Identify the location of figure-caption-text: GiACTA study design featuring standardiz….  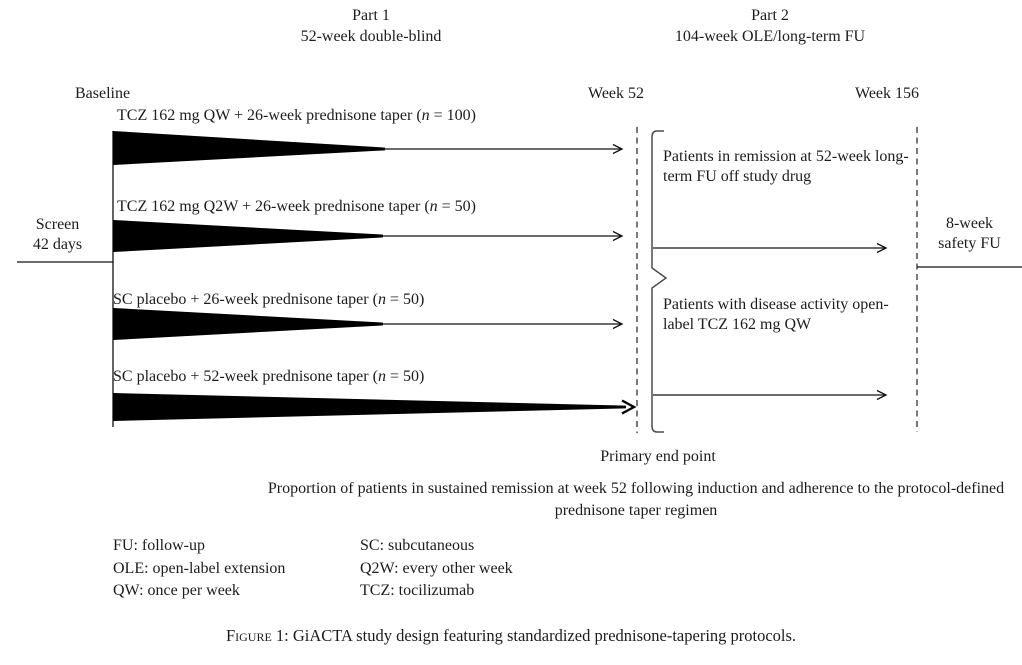
(542, 635).